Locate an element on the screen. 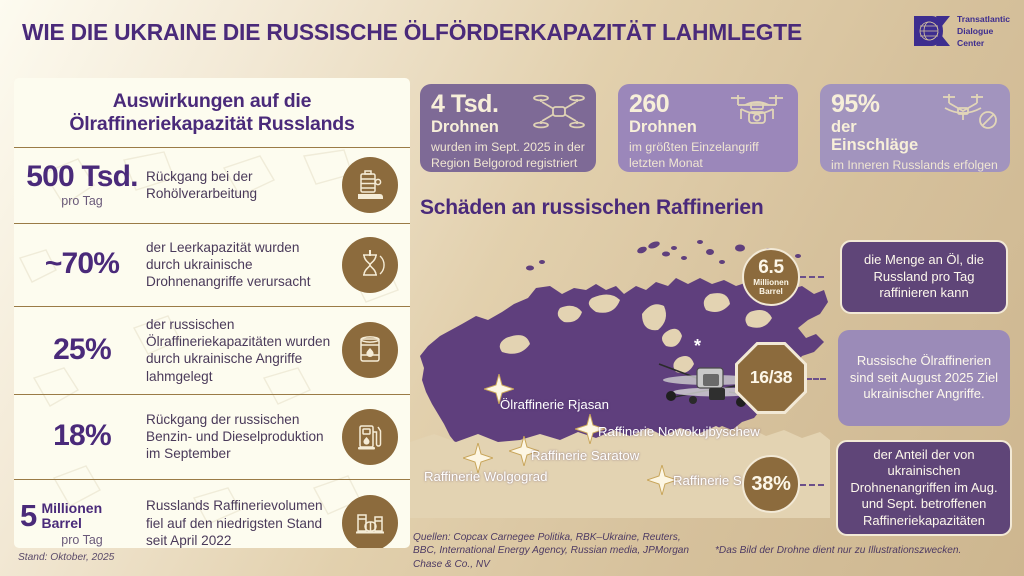 The image size is (1024, 576). stat-number: 500 Tsd. is located at coordinates (82, 177).